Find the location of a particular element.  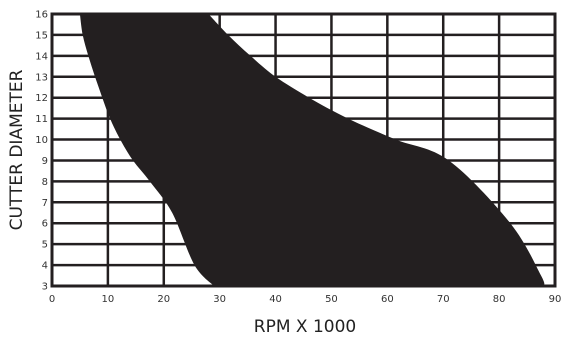

x-tick-label: 90 is located at coordinates (555, 299).